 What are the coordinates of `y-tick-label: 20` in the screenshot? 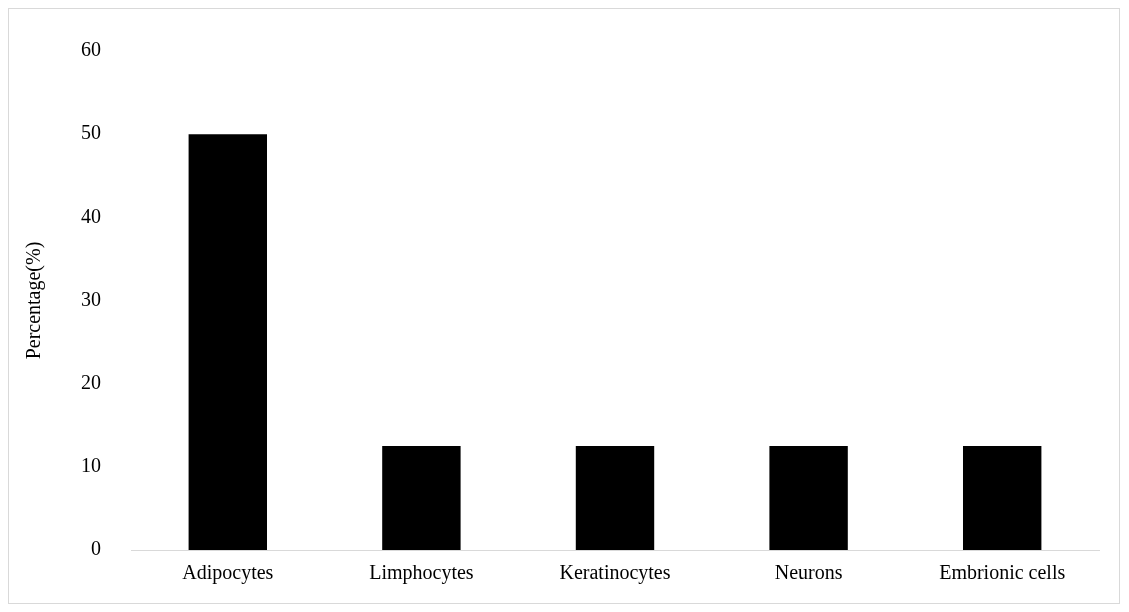 It's located at (91, 381).